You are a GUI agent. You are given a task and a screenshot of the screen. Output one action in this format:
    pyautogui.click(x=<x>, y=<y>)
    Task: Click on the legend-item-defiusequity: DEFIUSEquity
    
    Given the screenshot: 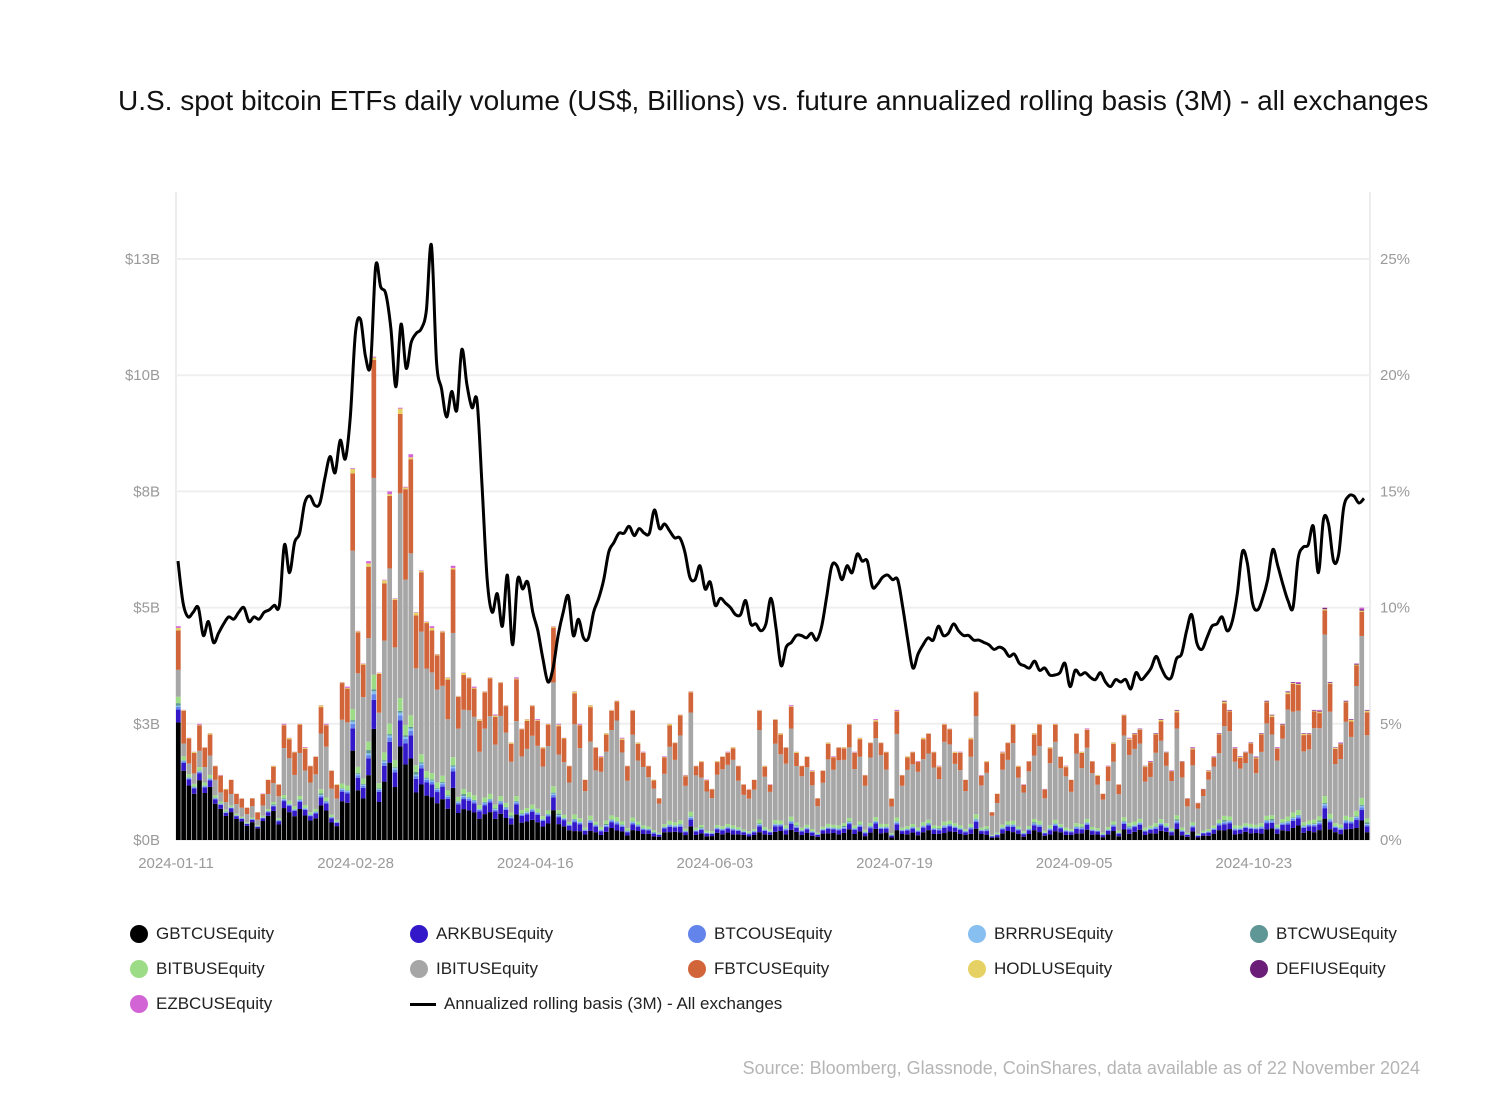 What is the action you would take?
    pyautogui.click(x=1318, y=969)
    